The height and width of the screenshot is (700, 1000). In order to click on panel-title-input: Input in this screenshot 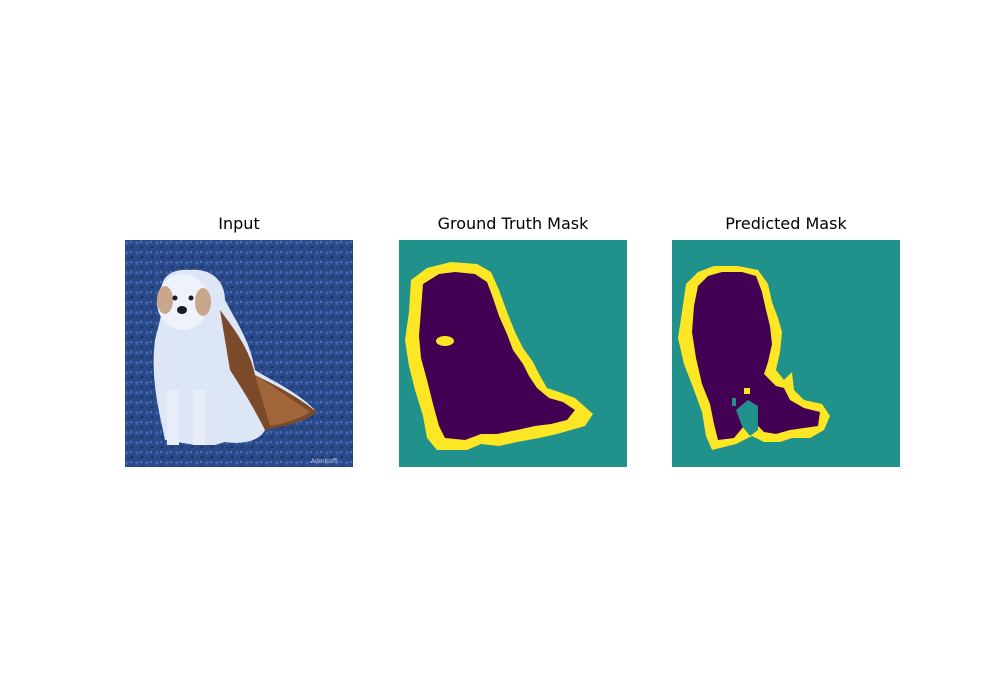, I will do `click(239, 223)`.